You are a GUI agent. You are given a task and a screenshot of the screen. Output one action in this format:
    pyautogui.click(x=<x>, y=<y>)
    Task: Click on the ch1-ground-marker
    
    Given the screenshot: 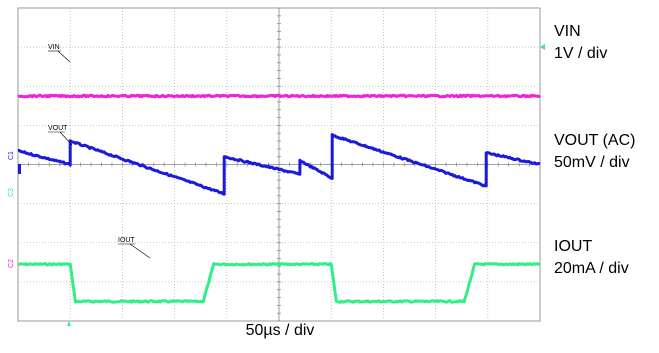 What is the action you would take?
    pyautogui.click(x=19, y=169)
    